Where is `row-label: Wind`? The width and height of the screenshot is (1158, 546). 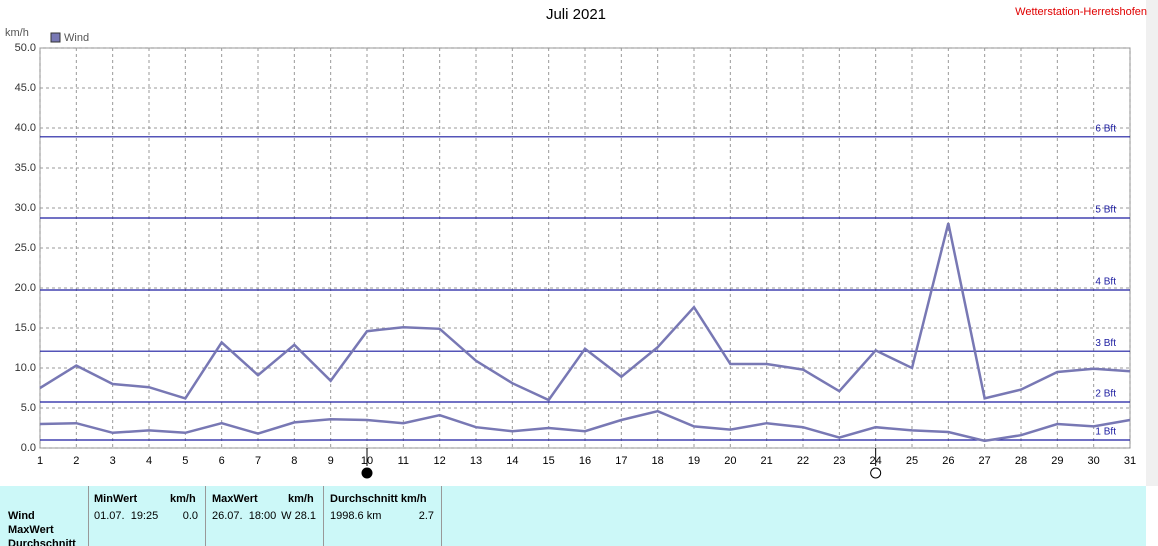
row-label: Wind is located at coordinates (21, 516).